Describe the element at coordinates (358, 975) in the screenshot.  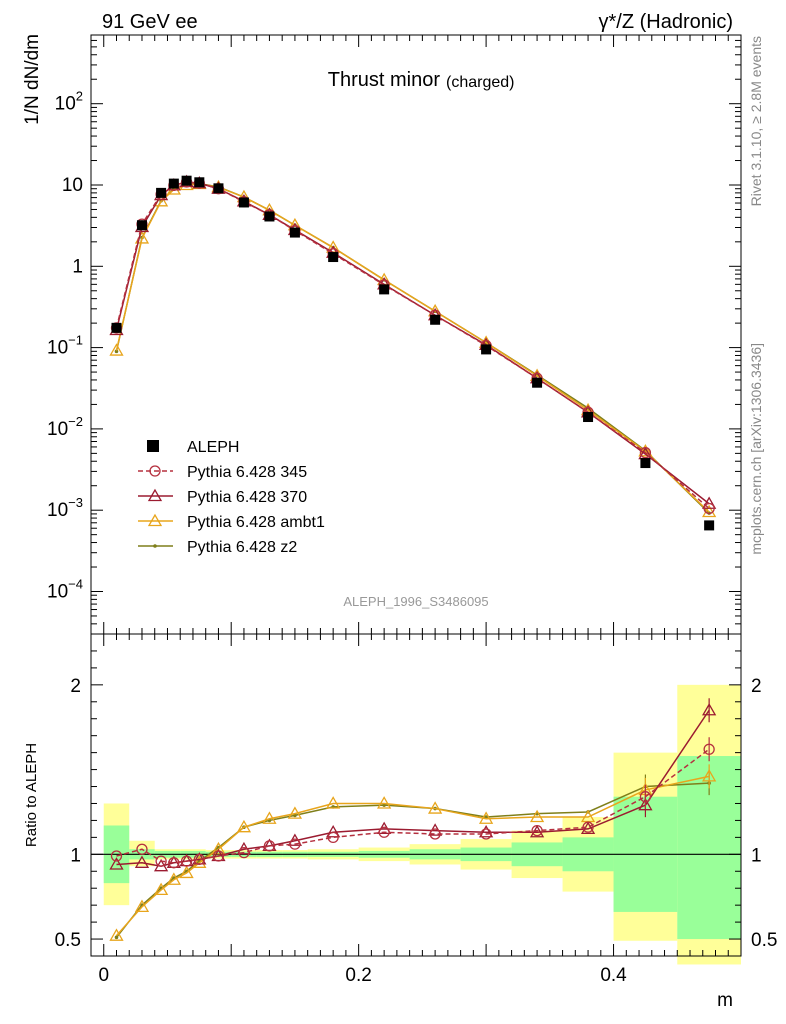
I see `x-tick-label: 0.2` at that location.